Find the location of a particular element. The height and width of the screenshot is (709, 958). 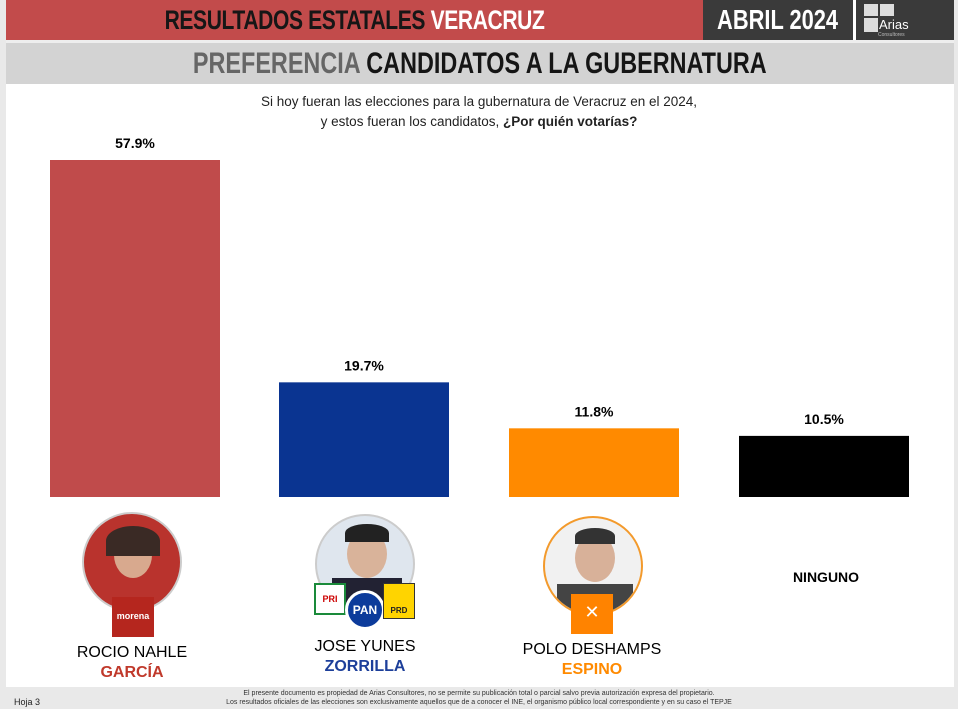

bar-value-label: 19.7% is located at coordinates (364, 365).